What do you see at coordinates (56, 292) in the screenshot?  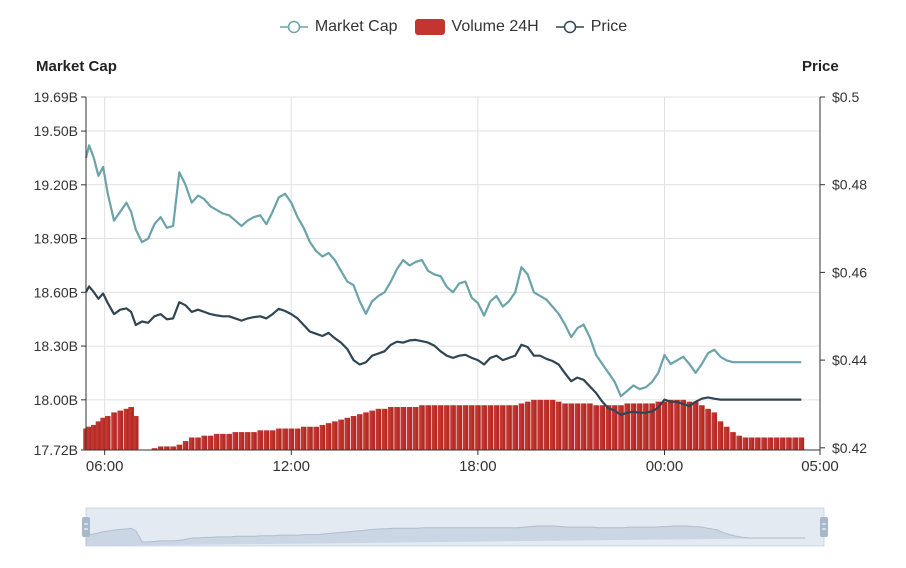 I see `left-tick-label: 18.60B` at bounding box center [56, 292].